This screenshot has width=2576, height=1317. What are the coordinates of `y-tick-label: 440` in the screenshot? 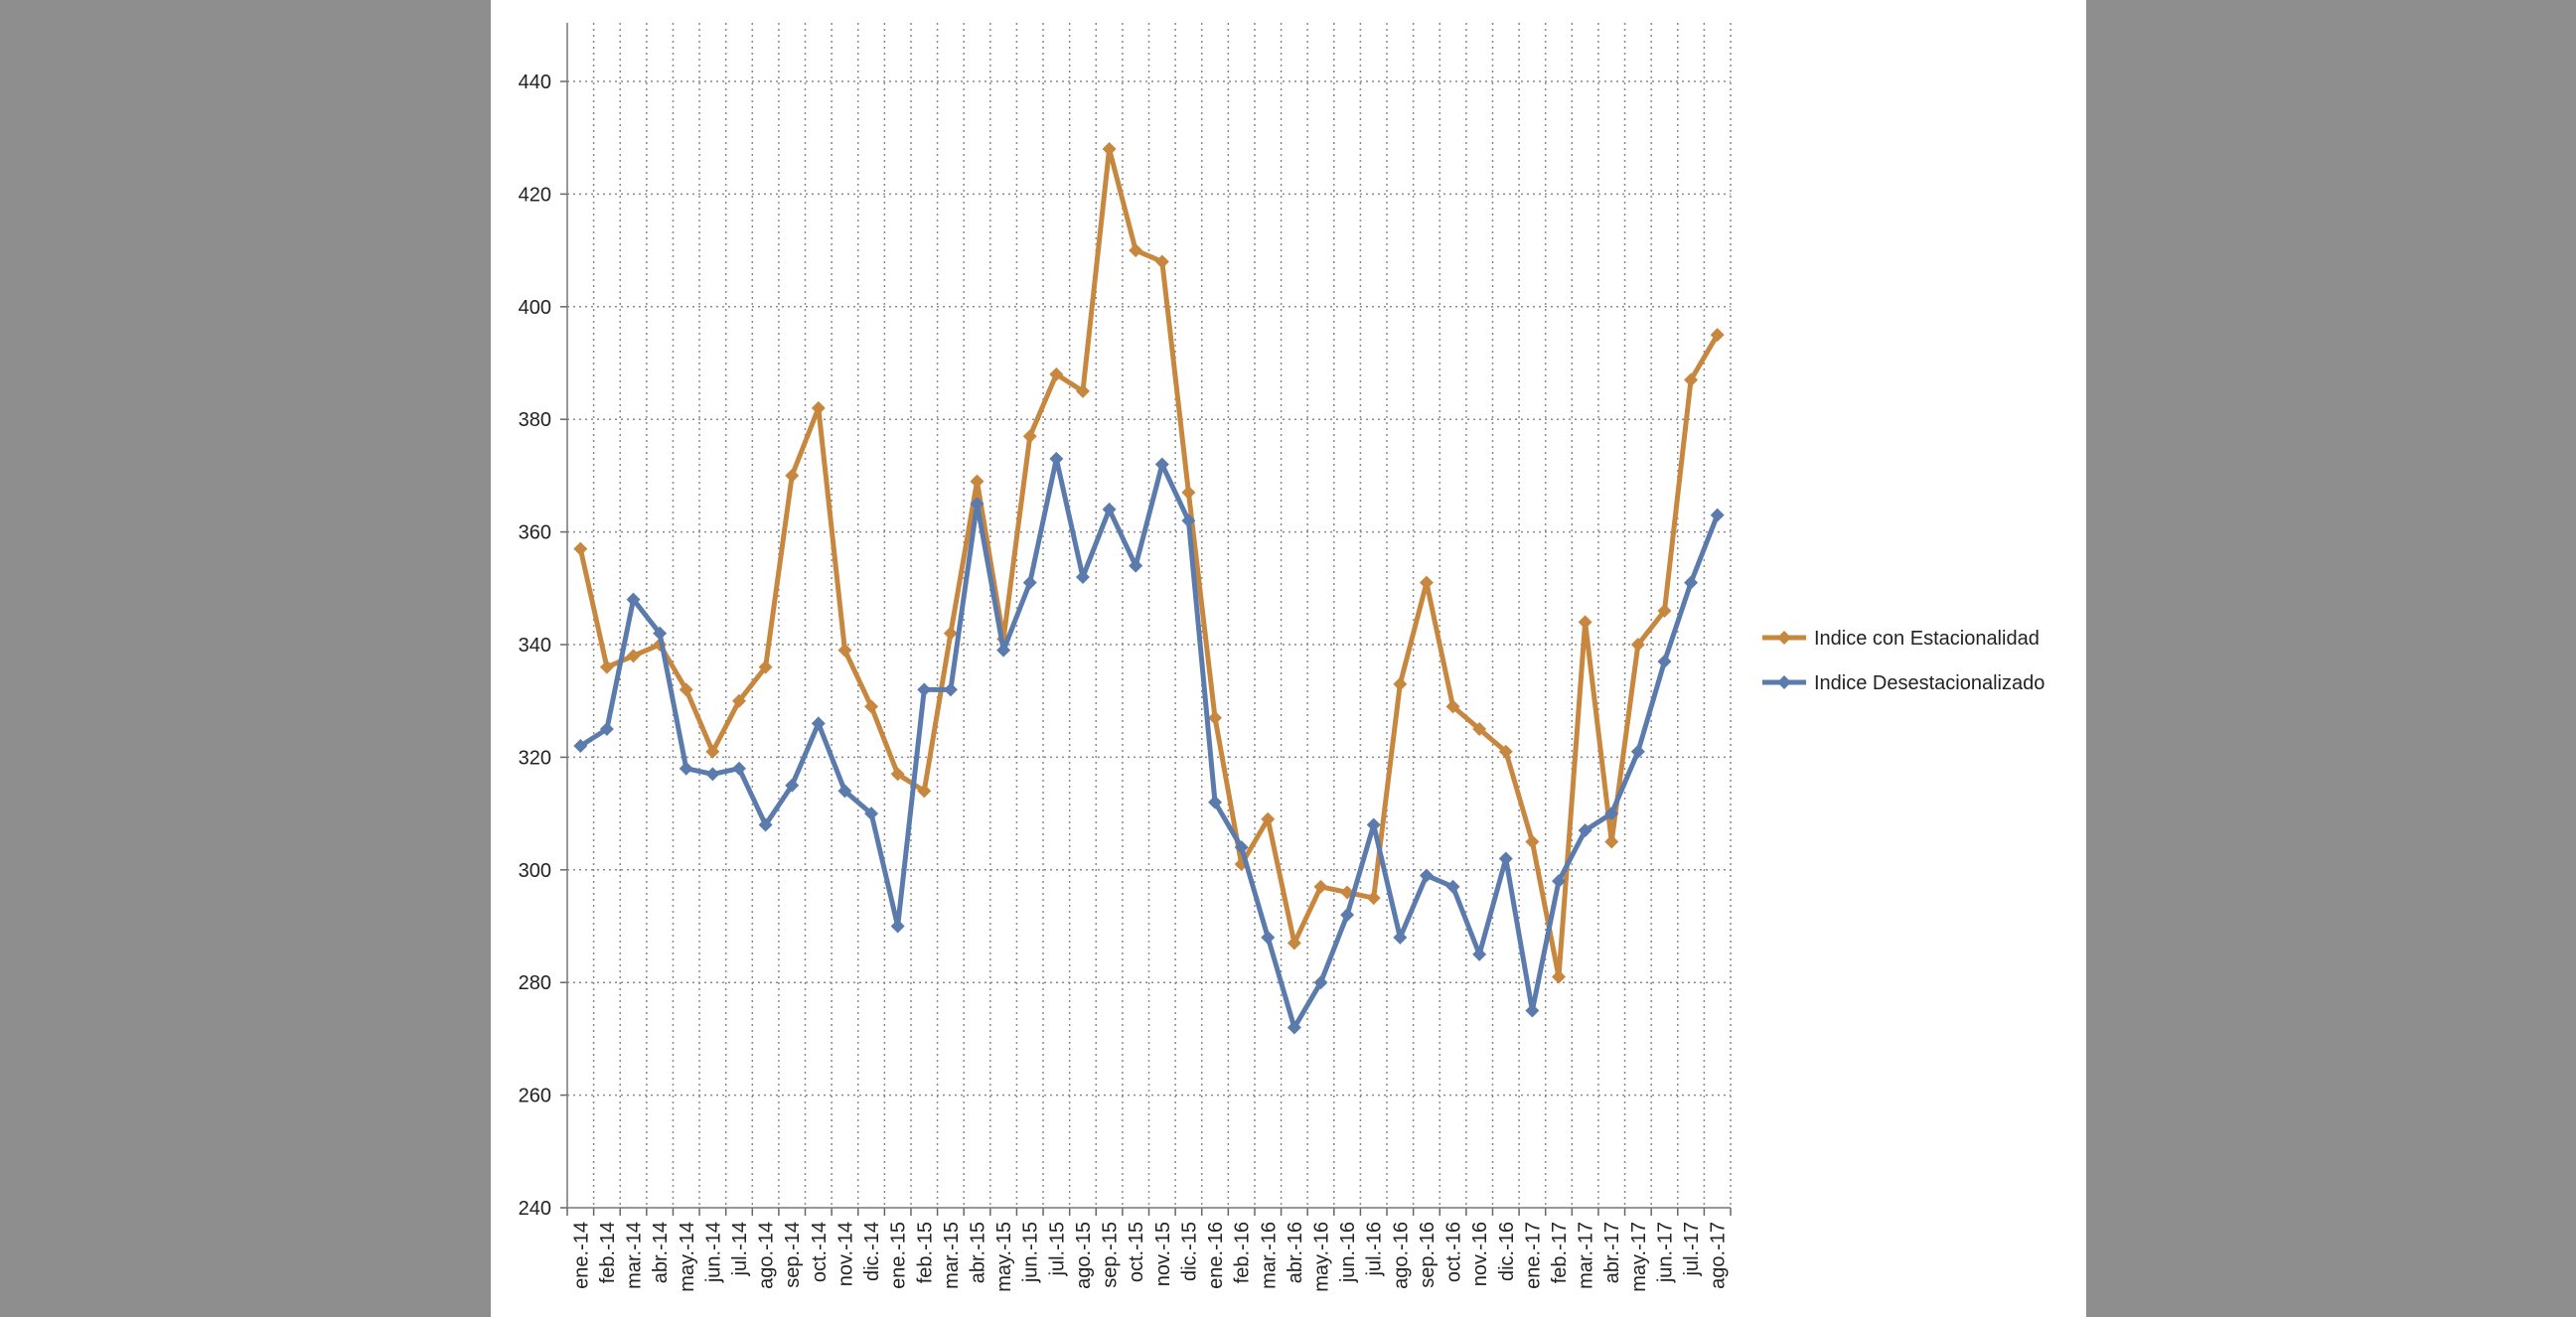 It's located at (535, 83).